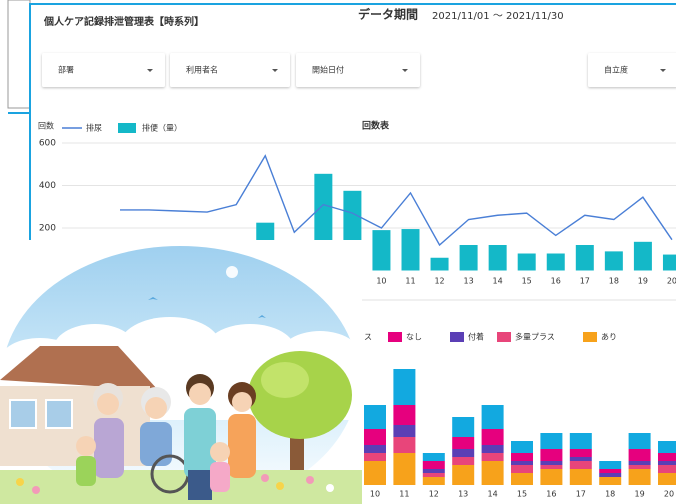 The image size is (676, 504). Describe the element at coordinates (103, 70) in the screenshot. I see `dropdown: 部署` at that location.